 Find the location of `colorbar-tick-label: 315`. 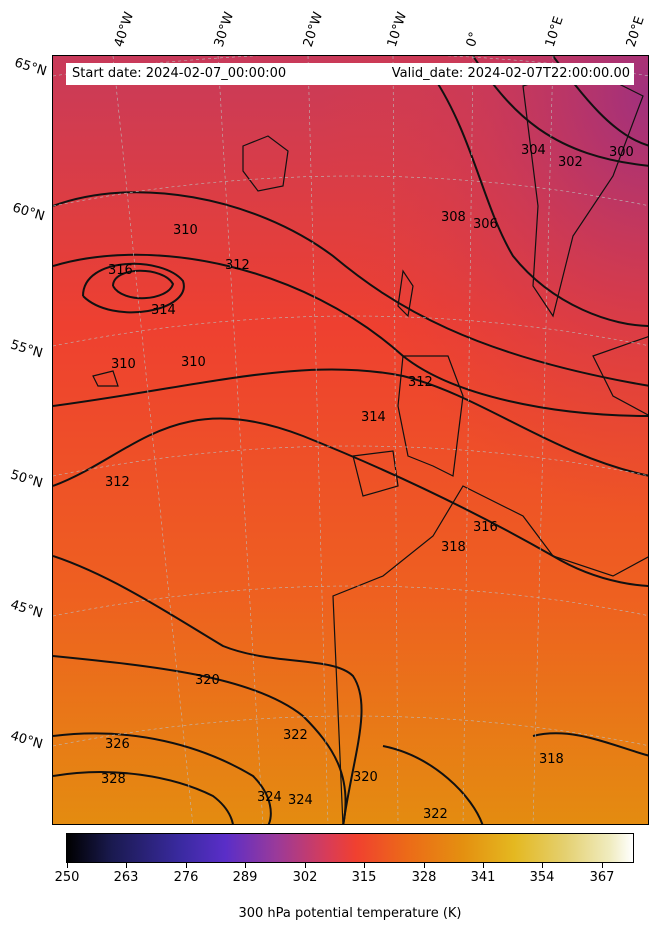

colorbar-tick-label: 315 is located at coordinates (364, 877).